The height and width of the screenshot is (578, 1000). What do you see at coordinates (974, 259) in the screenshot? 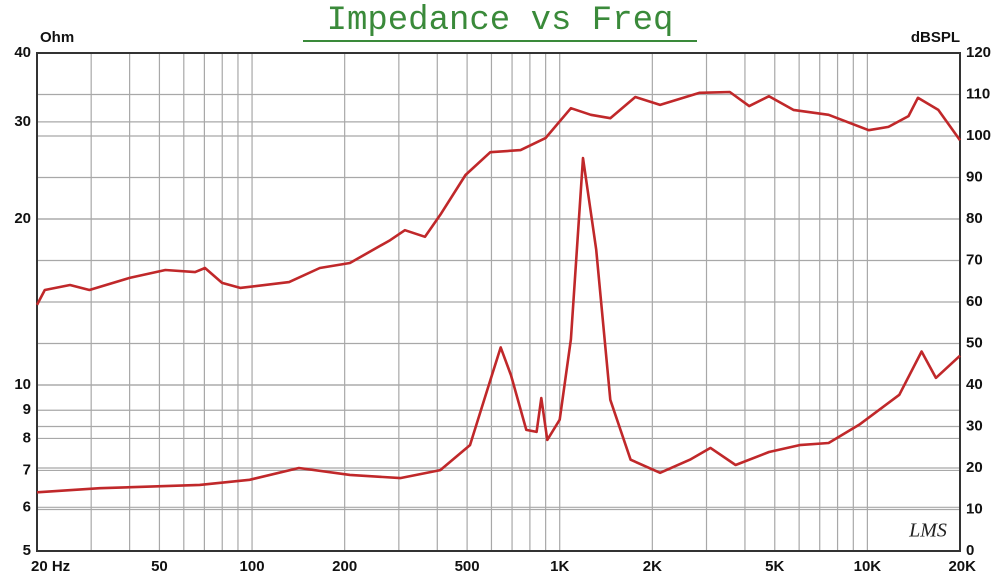
I see `y2-tick-label: 70` at bounding box center [974, 259].